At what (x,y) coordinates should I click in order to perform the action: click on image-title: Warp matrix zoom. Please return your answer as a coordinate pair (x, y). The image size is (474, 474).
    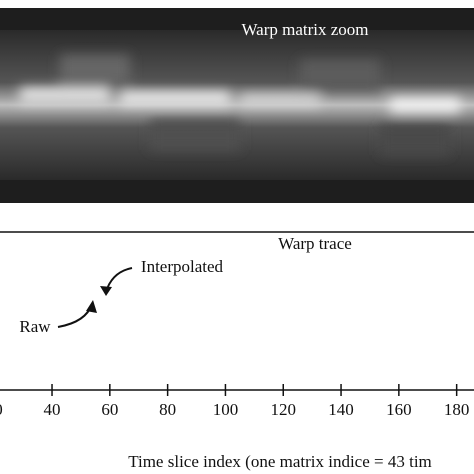
    Looking at the image, I should click on (304, 29).